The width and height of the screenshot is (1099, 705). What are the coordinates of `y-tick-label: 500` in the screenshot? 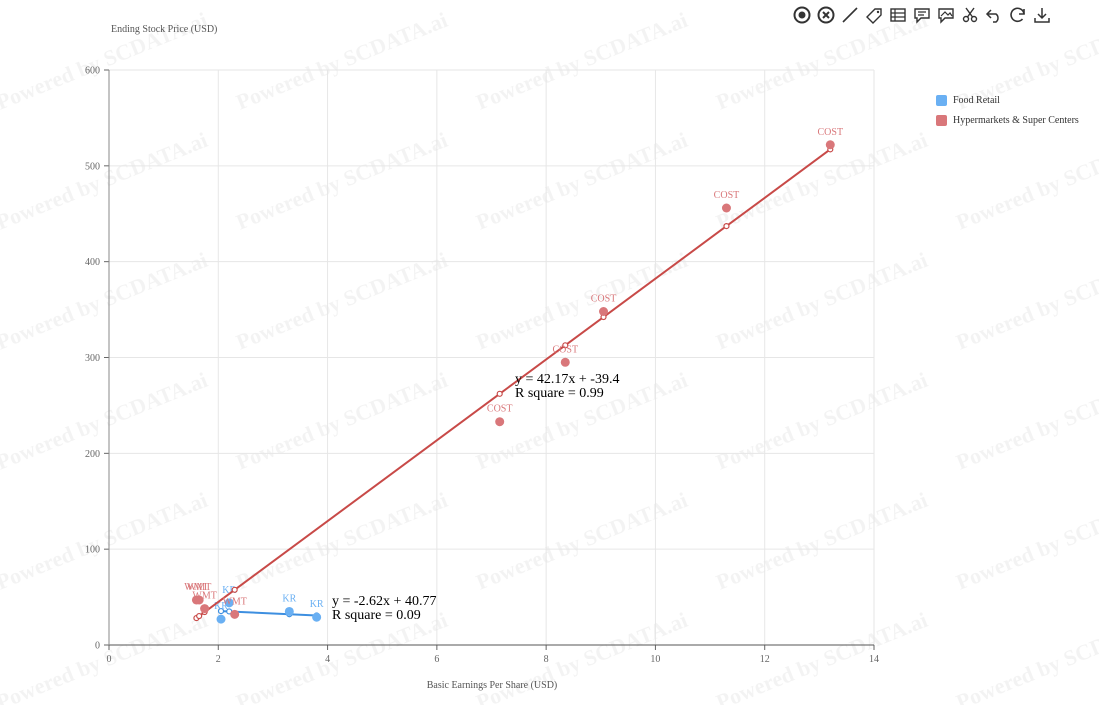 It's located at (92, 166).